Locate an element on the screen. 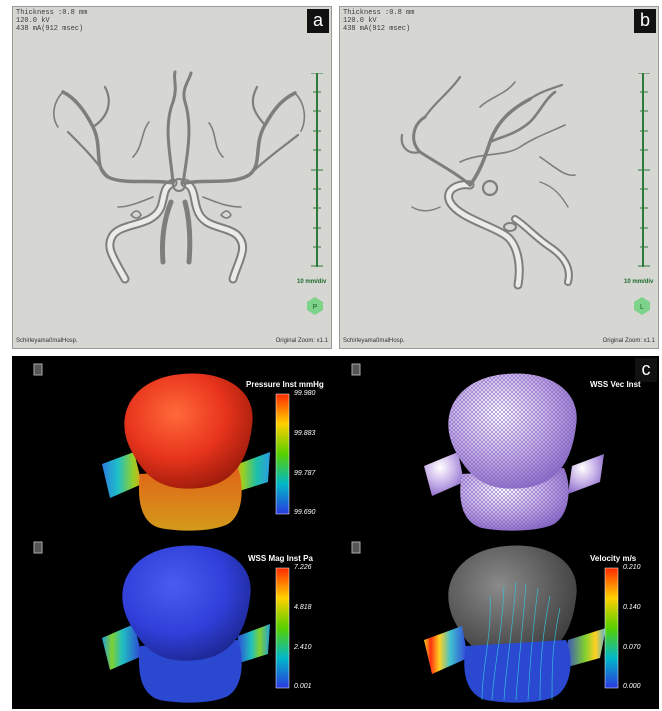  panel-a-orientation-icon: P is located at coordinates (315, 306).